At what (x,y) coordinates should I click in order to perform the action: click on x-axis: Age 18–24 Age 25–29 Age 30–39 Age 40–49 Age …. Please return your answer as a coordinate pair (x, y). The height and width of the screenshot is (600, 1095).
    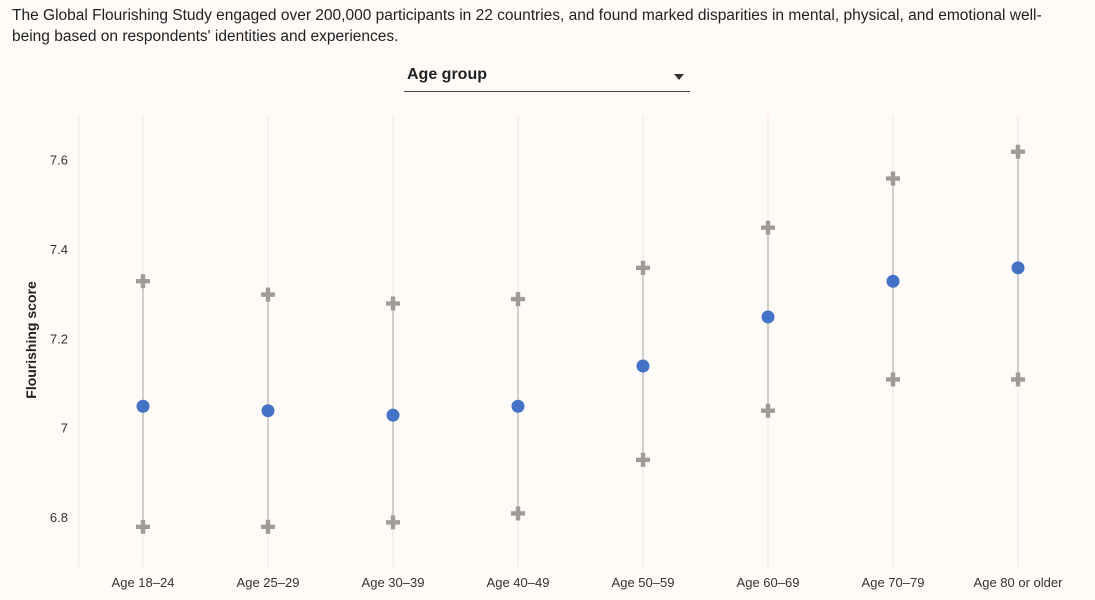
    Looking at the image, I should click on (588, 582).